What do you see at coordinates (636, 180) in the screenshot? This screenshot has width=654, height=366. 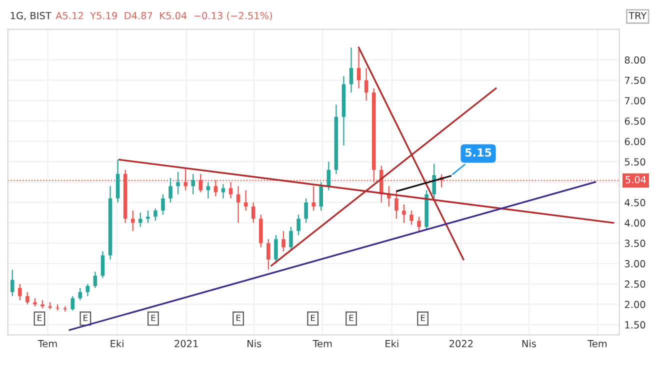 I see `ref-line-label: 5.04` at bounding box center [636, 180].